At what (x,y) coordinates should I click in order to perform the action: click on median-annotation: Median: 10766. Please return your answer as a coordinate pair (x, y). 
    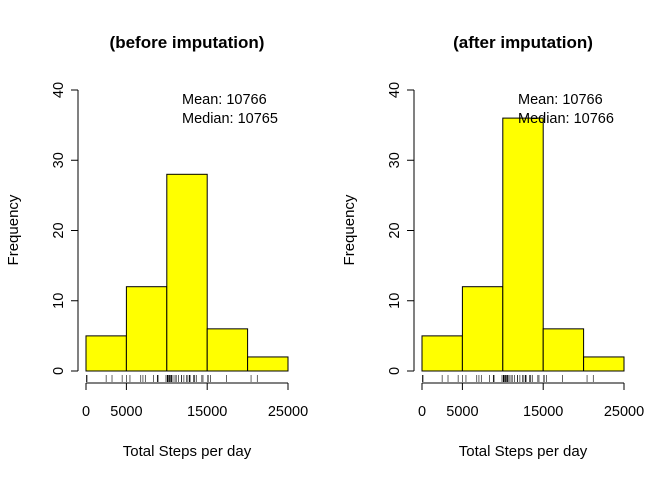
    Looking at the image, I should click on (566, 119).